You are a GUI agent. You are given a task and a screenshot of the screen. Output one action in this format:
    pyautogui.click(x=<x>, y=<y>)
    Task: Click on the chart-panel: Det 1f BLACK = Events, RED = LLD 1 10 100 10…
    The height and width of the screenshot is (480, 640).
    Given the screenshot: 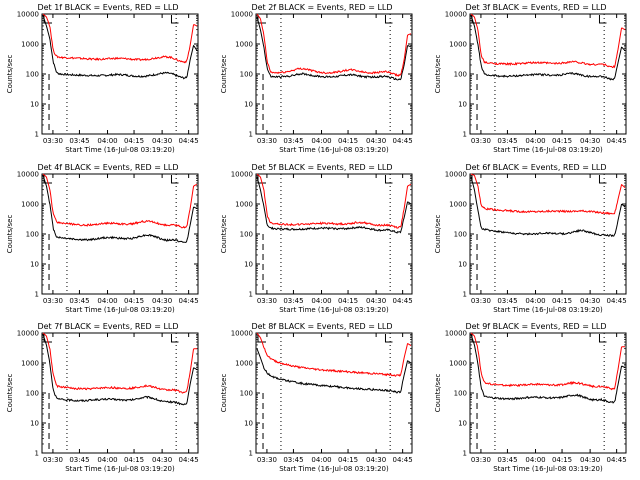 What is the action you would take?
    pyautogui.click(x=102, y=78)
    